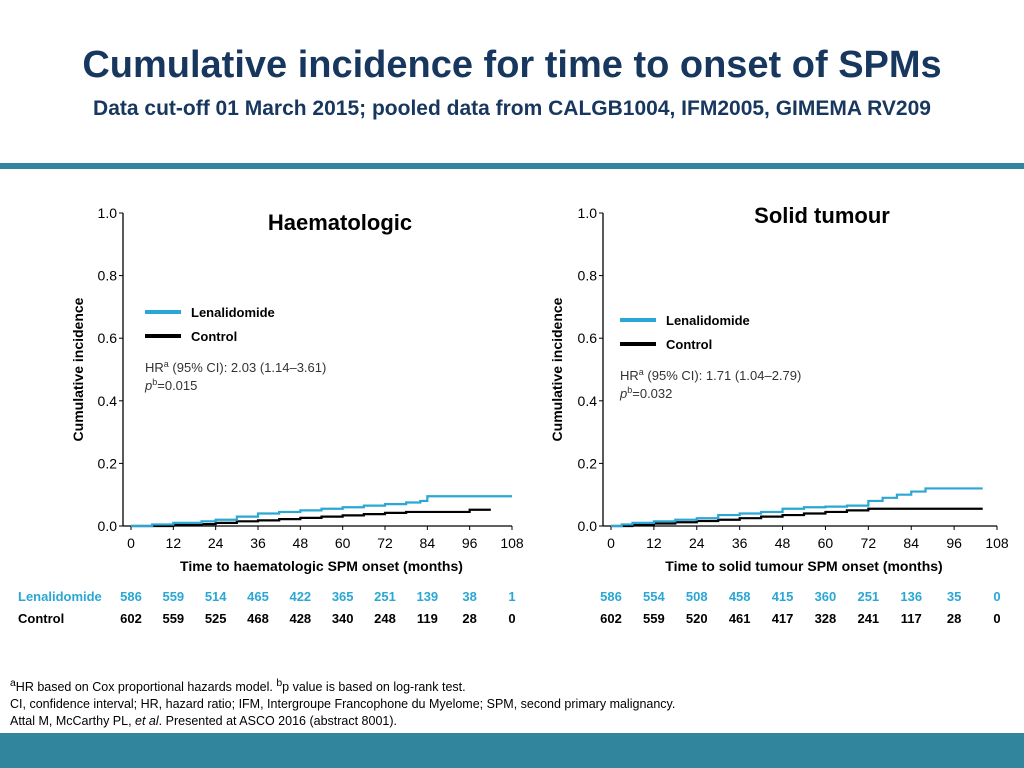  I want to click on chart1-y-tick-label: 0.0, so click(108, 526).